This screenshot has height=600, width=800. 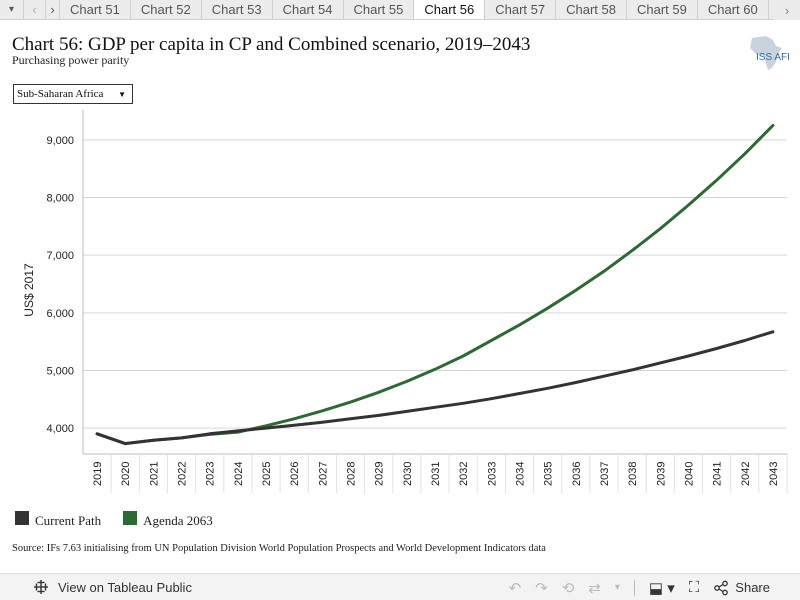 I want to click on x-tick-label: 2026, so click(x=295, y=474).